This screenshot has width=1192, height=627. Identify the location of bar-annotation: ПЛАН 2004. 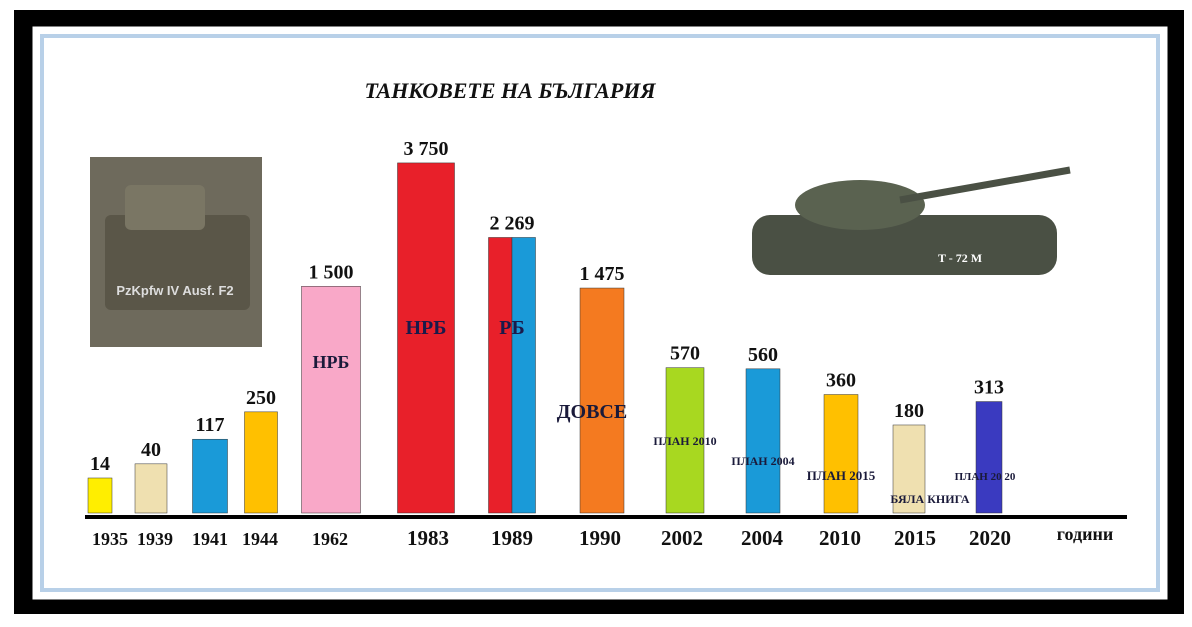
(762, 461).